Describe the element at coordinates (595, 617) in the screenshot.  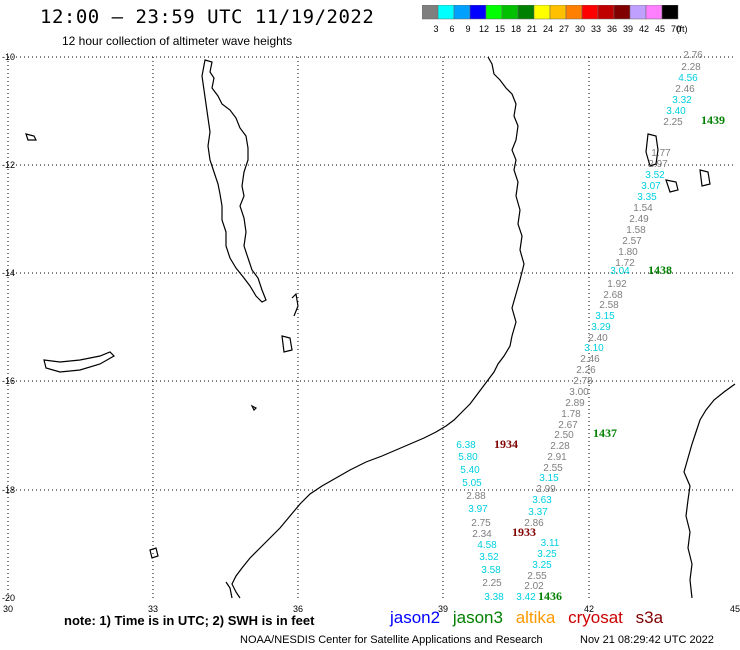
I see `satellite-cryosat: cryosat` at that location.